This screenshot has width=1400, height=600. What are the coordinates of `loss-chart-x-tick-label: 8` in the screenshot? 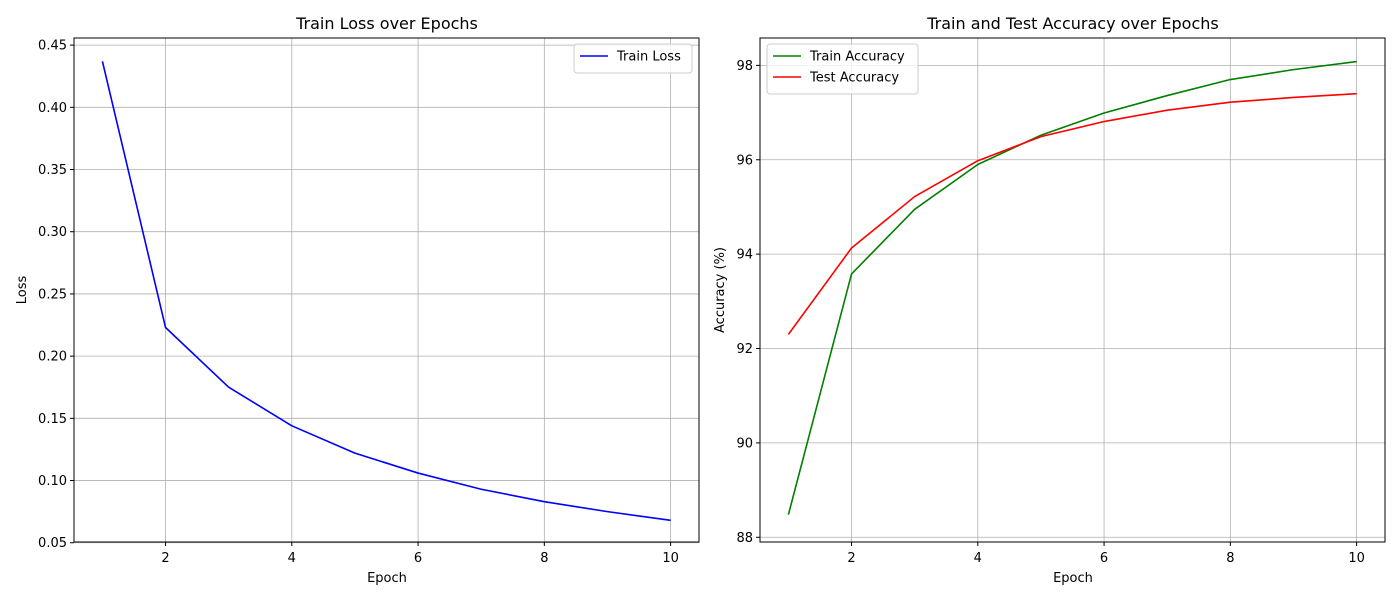 It's located at (544, 558).